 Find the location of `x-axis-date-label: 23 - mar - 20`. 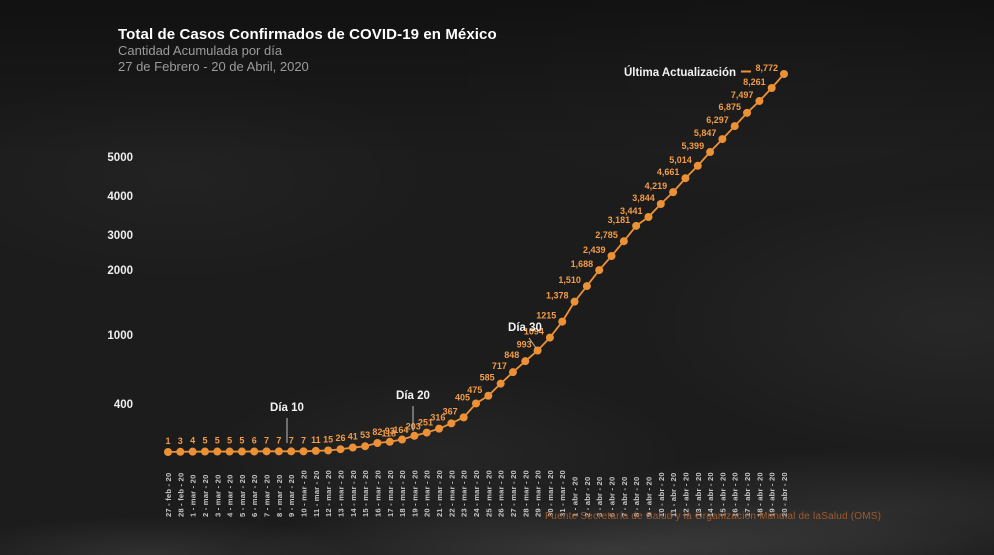

x-axis-date-label: 23 - mar - 20 is located at coordinates (464, 493).